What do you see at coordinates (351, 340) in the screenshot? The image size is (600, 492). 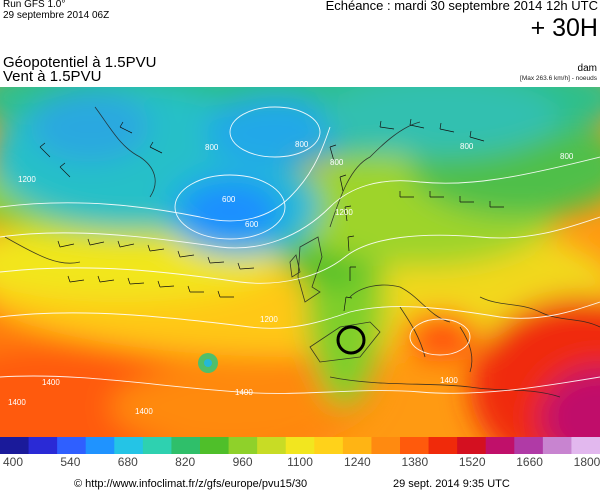 I see `highlight-circle` at bounding box center [351, 340].